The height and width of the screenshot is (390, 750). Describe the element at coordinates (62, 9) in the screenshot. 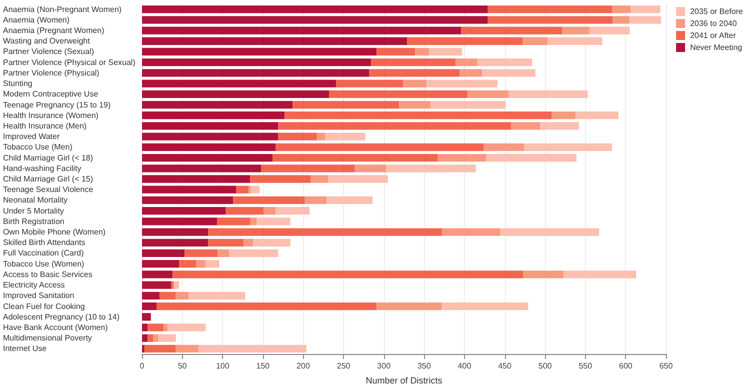

I see `y-tick-label: Anaemia (Non-Pregnant Women)` at that location.